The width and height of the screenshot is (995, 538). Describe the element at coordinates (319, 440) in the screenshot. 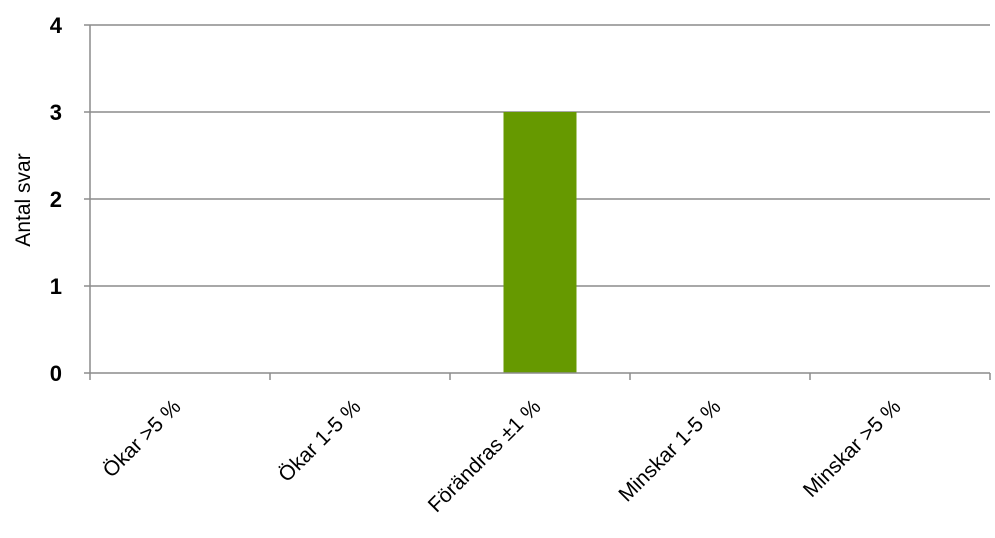

I see `x-tick-label-2: Ökar 1-5 %` at that location.